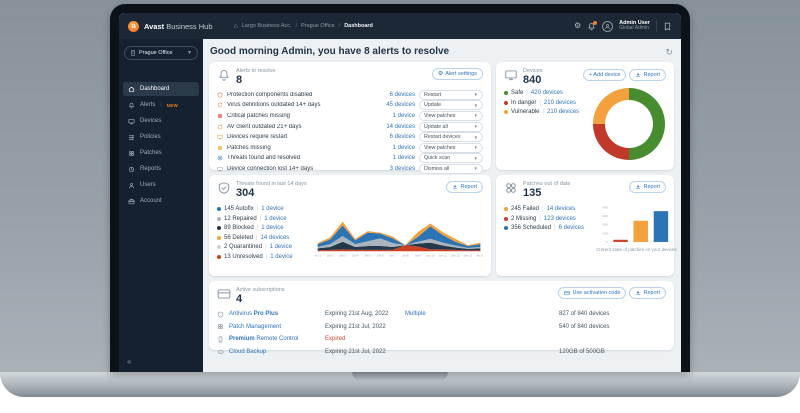  I want to click on x-axis-label: Jun 3, so click(342, 256).